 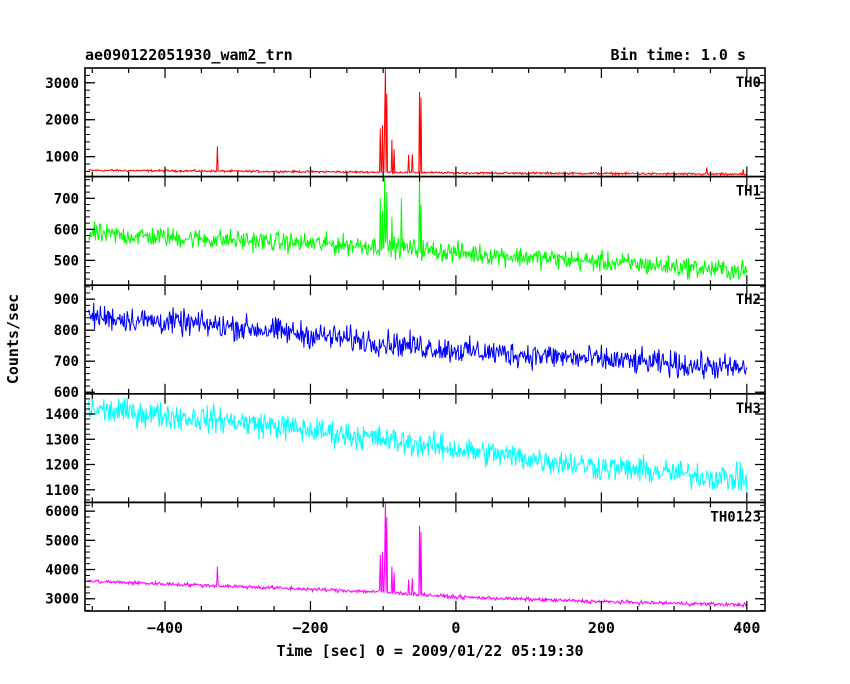 What do you see at coordinates (66, 331) in the screenshot?
I see `y-tick-label: 800` at bounding box center [66, 331].